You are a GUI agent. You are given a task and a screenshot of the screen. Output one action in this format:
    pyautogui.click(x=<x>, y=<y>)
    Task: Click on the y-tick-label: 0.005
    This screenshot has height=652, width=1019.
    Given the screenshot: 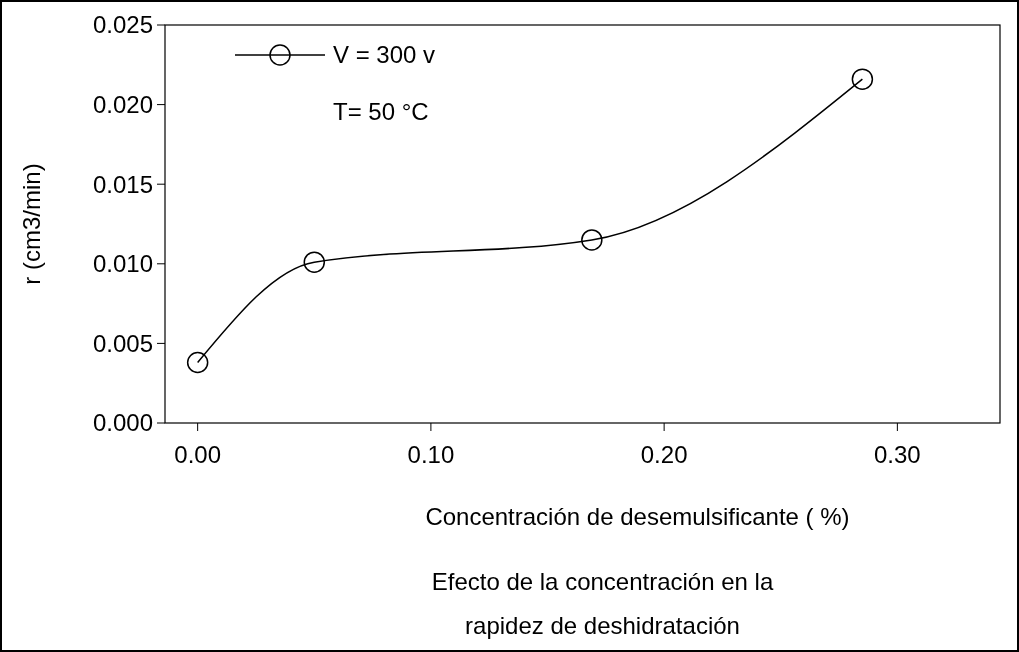 What is the action you would take?
    pyautogui.click(x=122, y=343)
    